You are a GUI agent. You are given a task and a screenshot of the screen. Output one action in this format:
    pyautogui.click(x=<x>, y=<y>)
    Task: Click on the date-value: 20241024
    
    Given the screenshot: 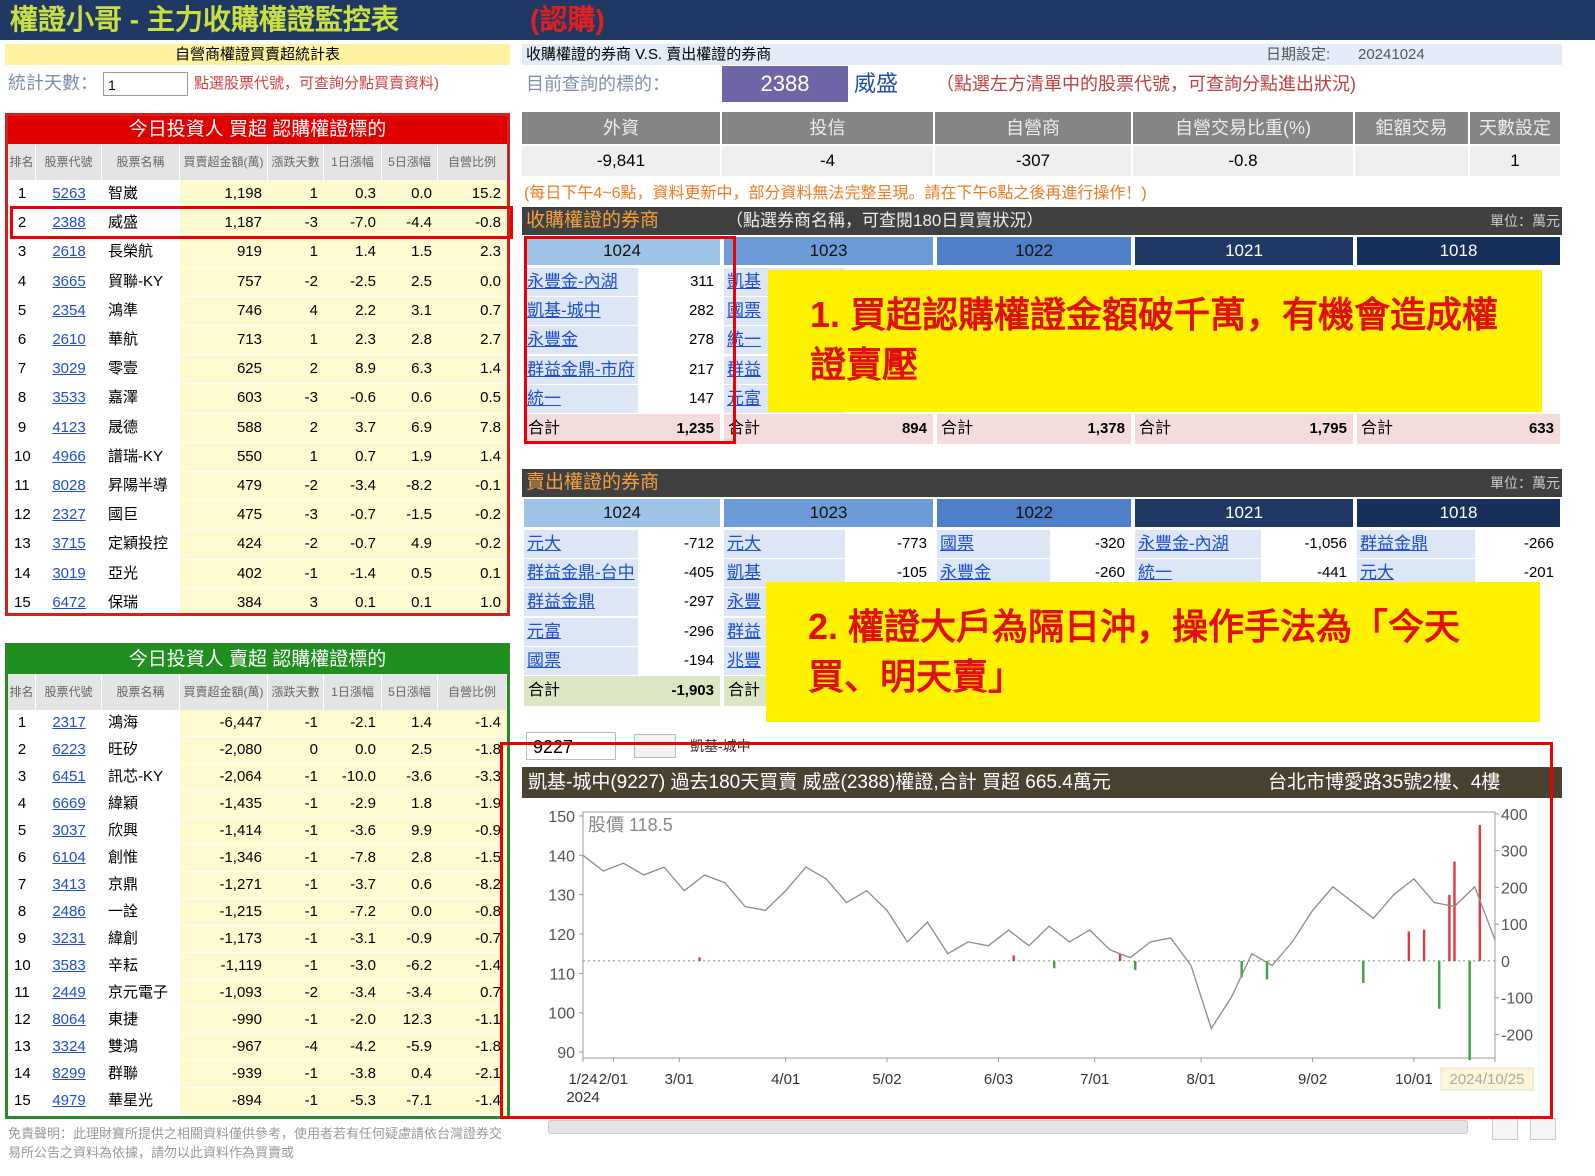 What is the action you would take?
    pyautogui.click(x=1391, y=54)
    